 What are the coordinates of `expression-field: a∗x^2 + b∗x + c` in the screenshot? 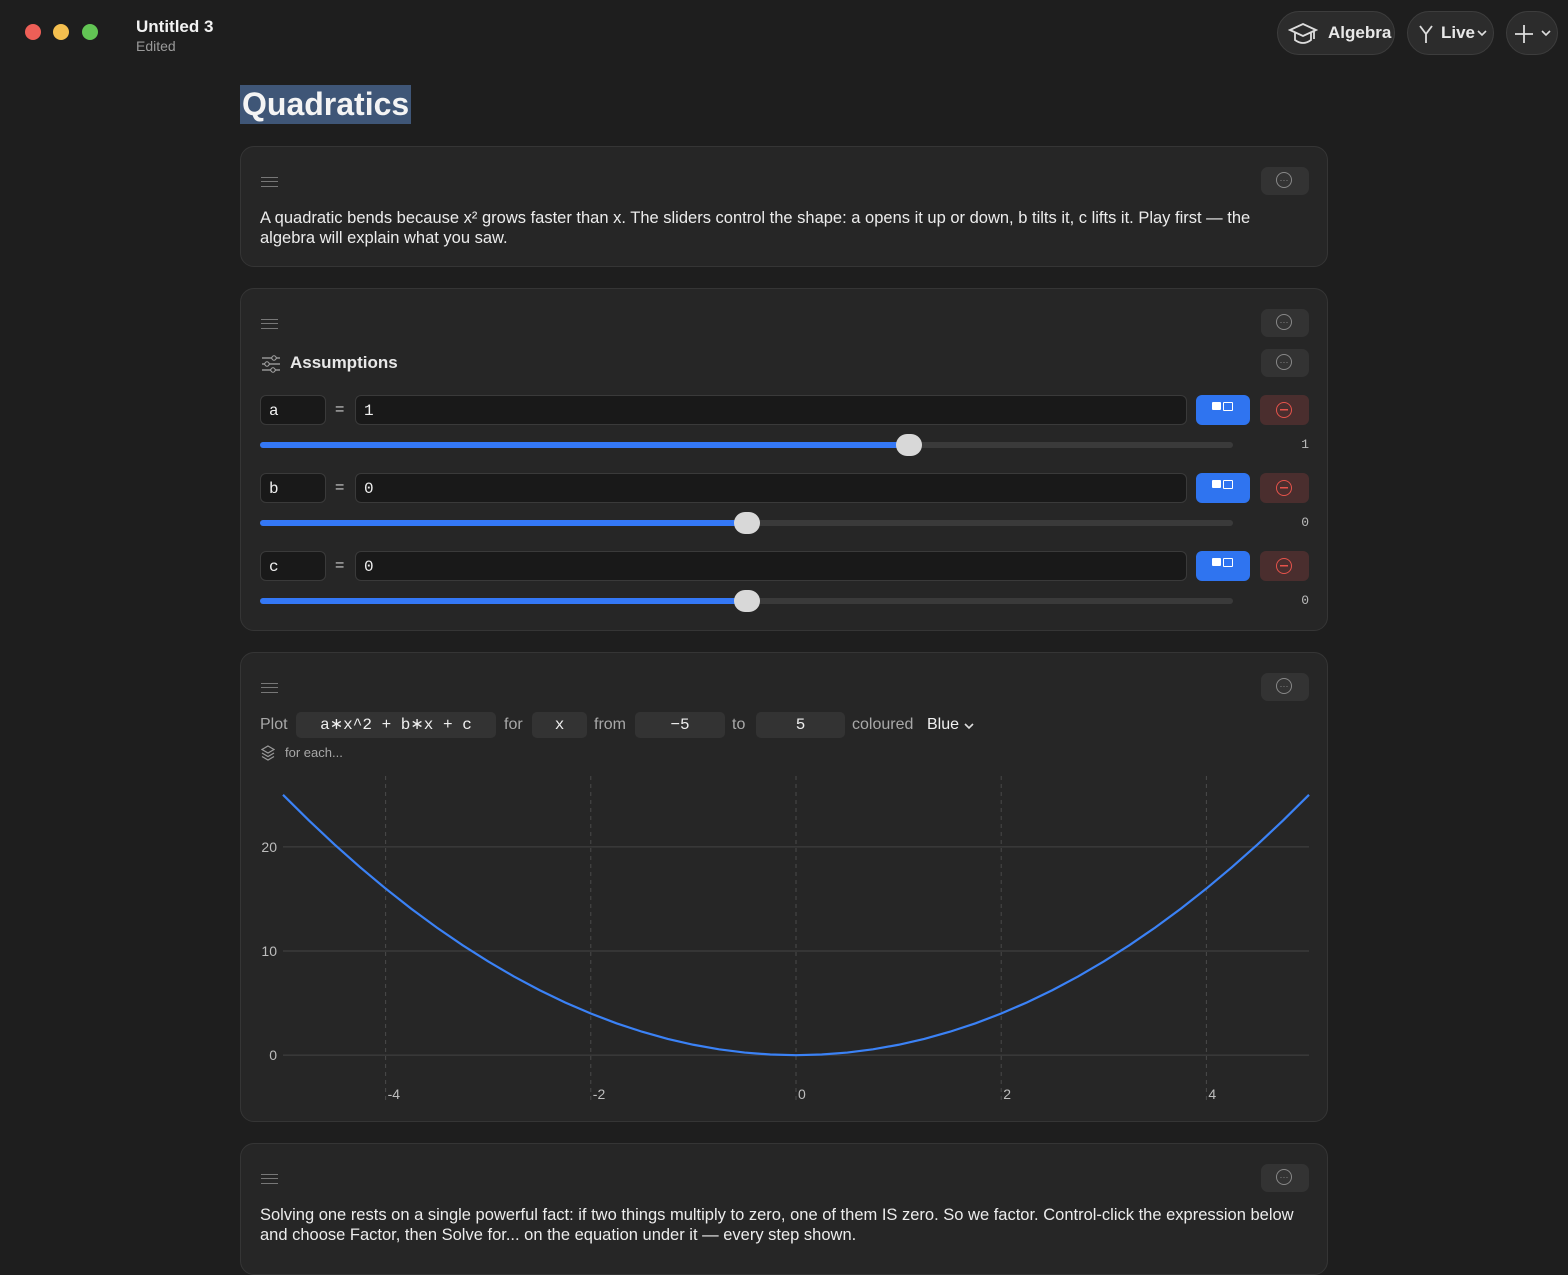 It's located at (396, 725).